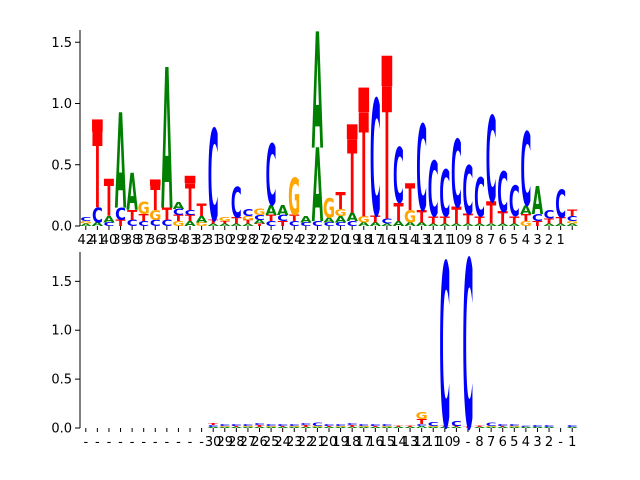  What do you see at coordinates (410, 240) in the screenshot?
I see `x-tick-label: 14` at bounding box center [410, 240].